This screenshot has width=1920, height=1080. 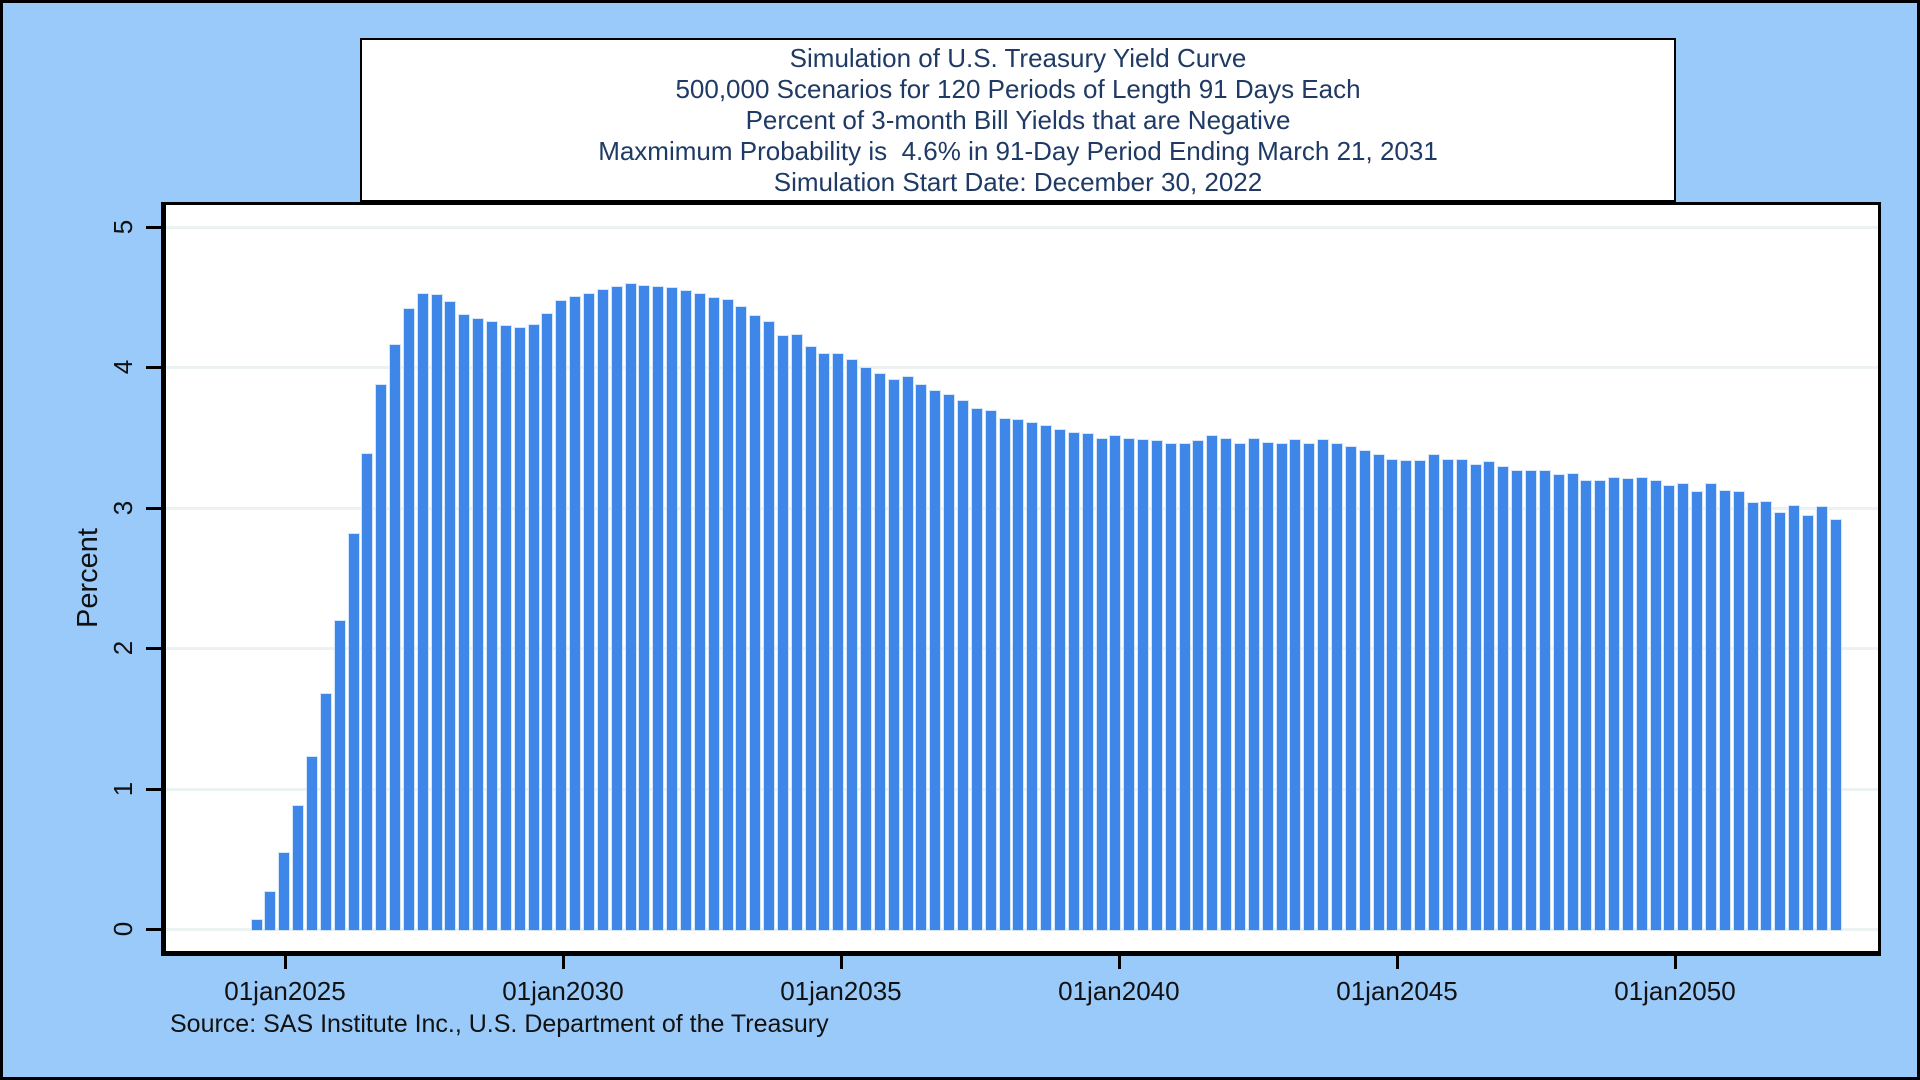 What do you see at coordinates (563, 961) in the screenshot?
I see `x-tick-2030` at bounding box center [563, 961].